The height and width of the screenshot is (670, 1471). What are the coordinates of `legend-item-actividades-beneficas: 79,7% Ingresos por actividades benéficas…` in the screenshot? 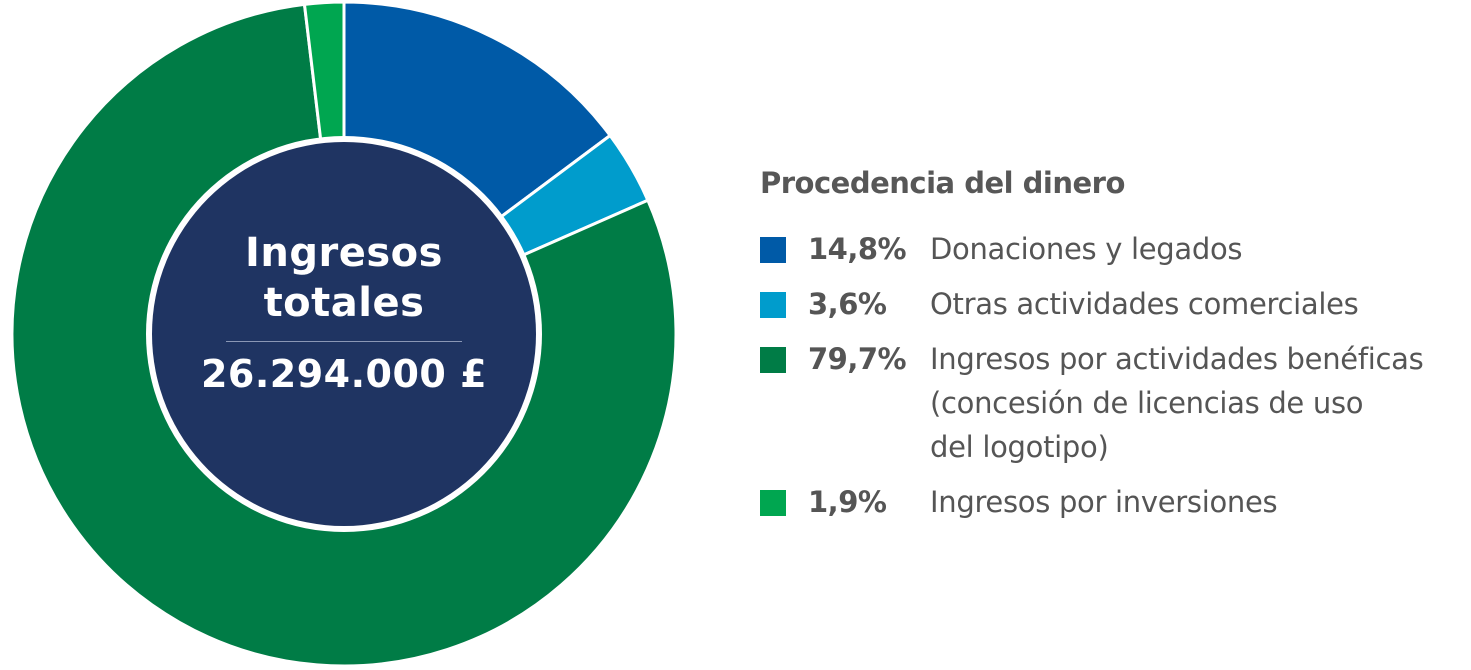 It's located at (1115, 403).